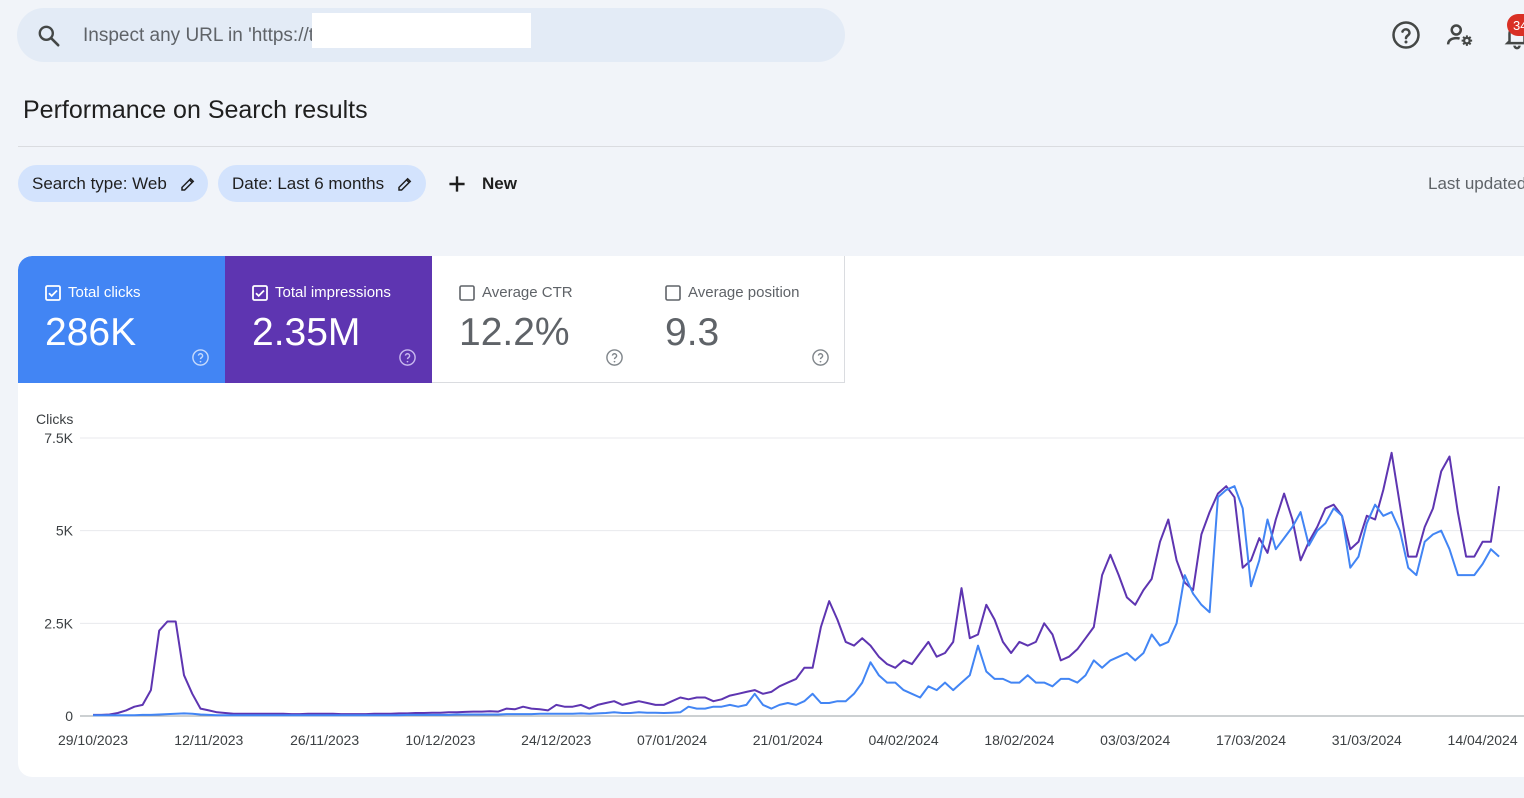  I want to click on y-axis-ticks: 0 2.5K 5K 7.5K, so click(58, 577).